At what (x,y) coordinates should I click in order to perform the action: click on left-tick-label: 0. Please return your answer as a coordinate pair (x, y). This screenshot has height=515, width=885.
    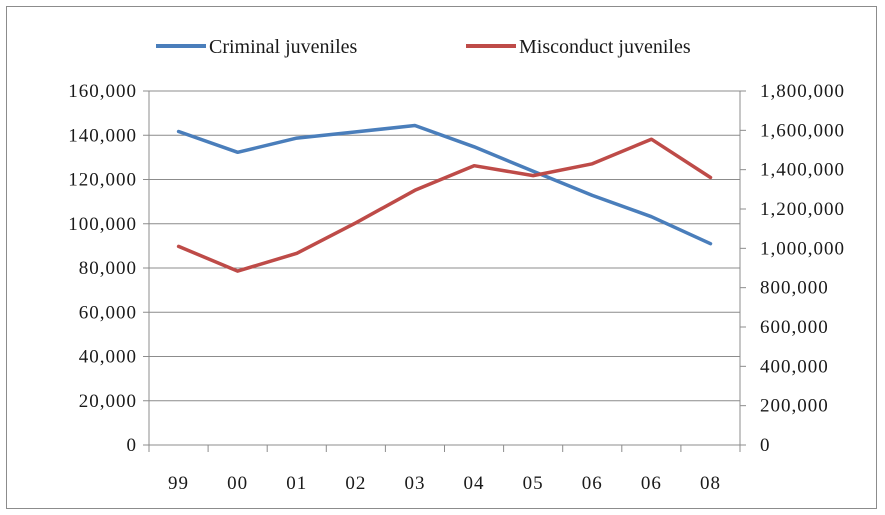
    Looking at the image, I should click on (132, 445).